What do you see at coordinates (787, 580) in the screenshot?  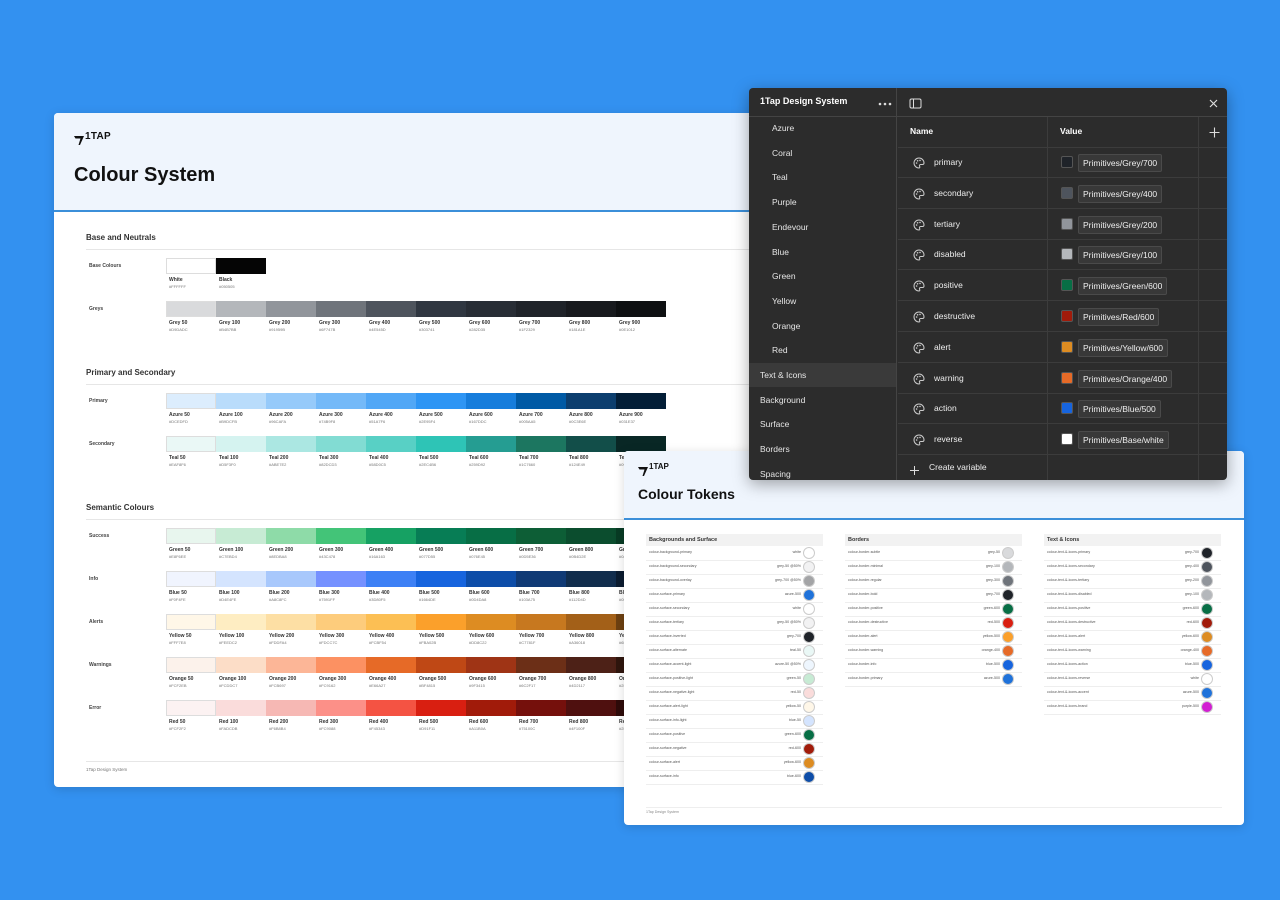 I see `token-value: grey-700 @50%` at bounding box center [787, 580].